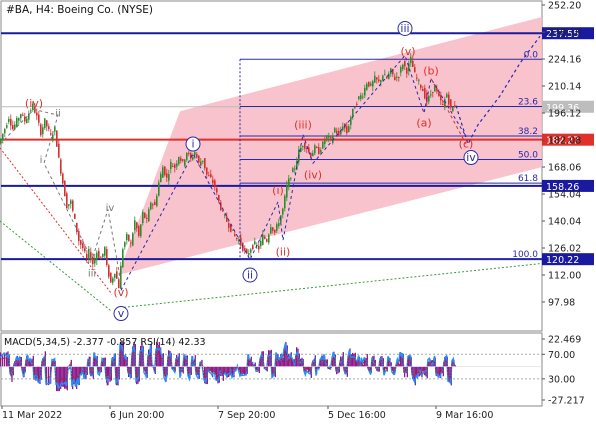 The height and width of the screenshot is (425, 596). Describe the element at coordinates (58, 114) in the screenshot. I see `wave-label-1: ii` at that location.